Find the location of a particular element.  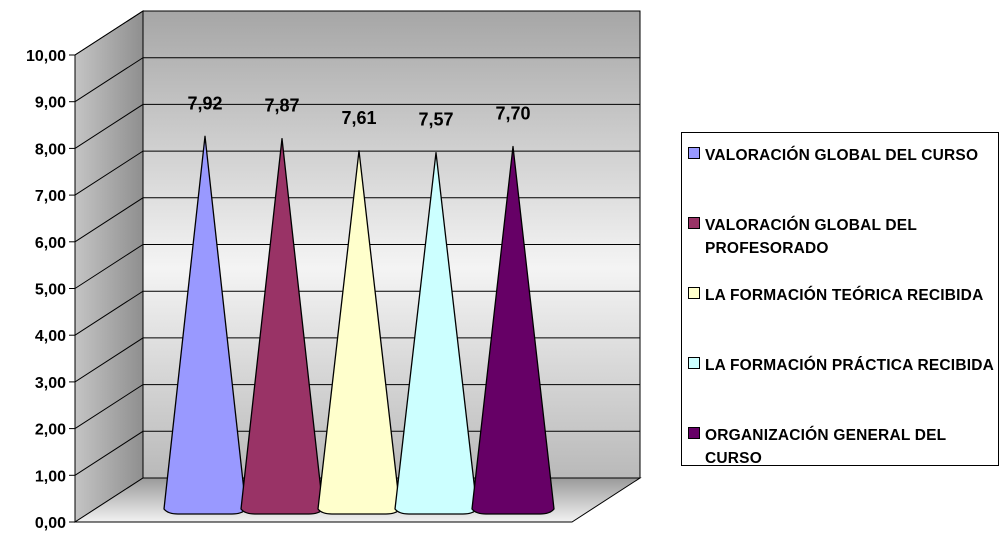

data-label-3: 7,61 is located at coordinates (358, 118).